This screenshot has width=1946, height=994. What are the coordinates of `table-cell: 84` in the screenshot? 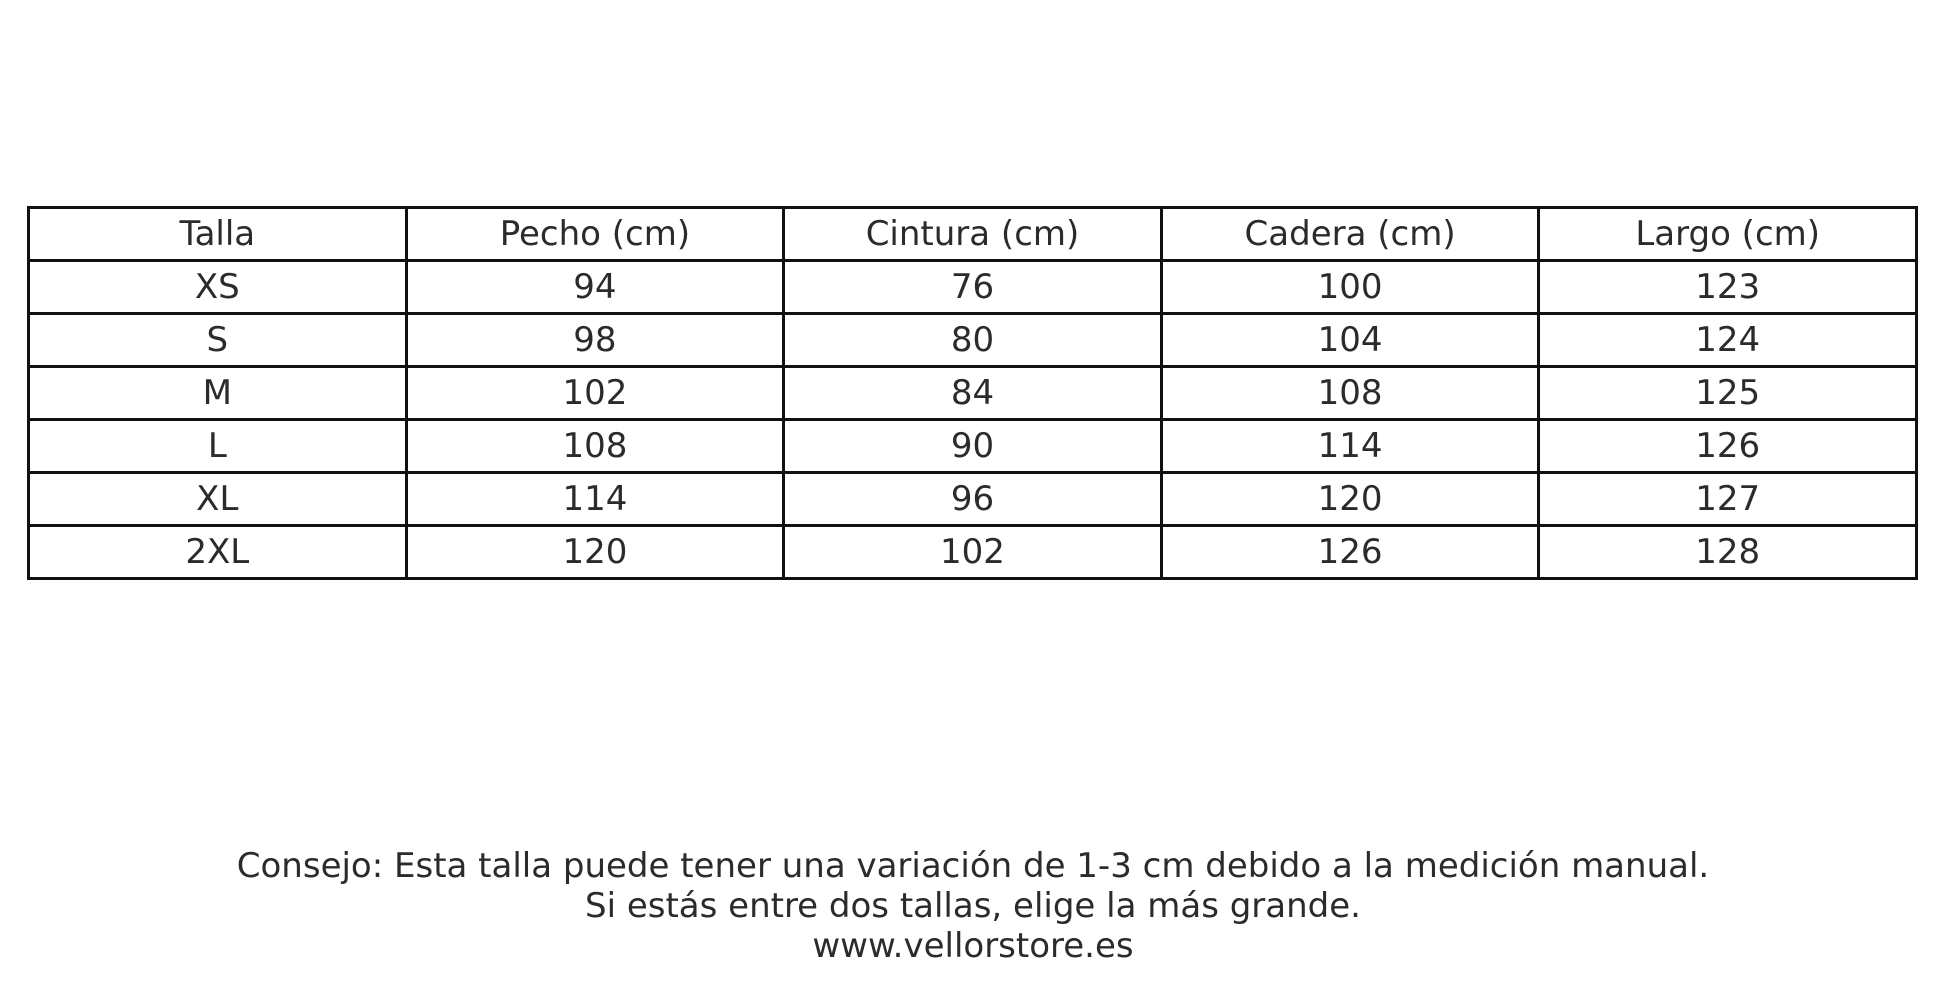 It's located at (972, 393).